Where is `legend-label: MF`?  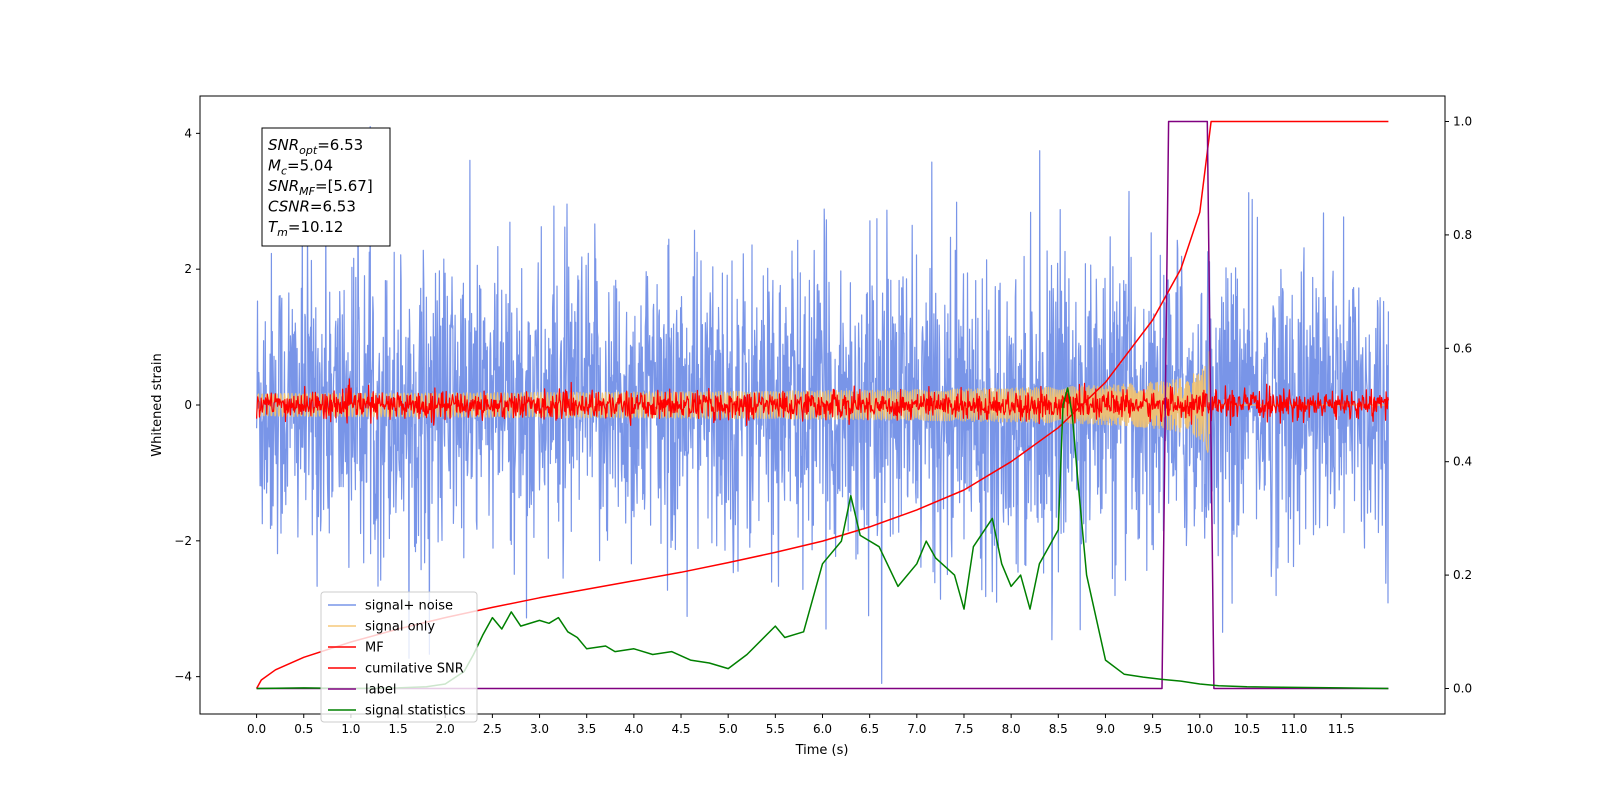
legend-label: MF is located at coordinates (374, 648).